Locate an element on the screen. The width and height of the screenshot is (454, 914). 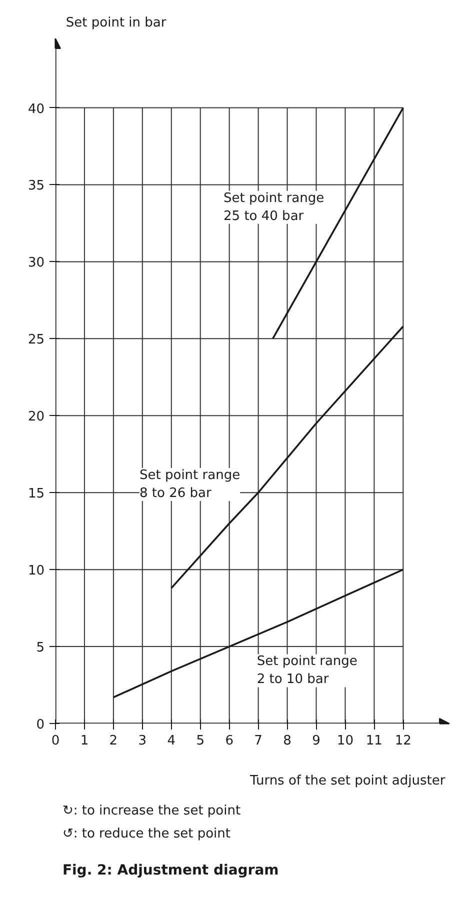
y-tick-label: 20 is located at coordinates (36, 417).